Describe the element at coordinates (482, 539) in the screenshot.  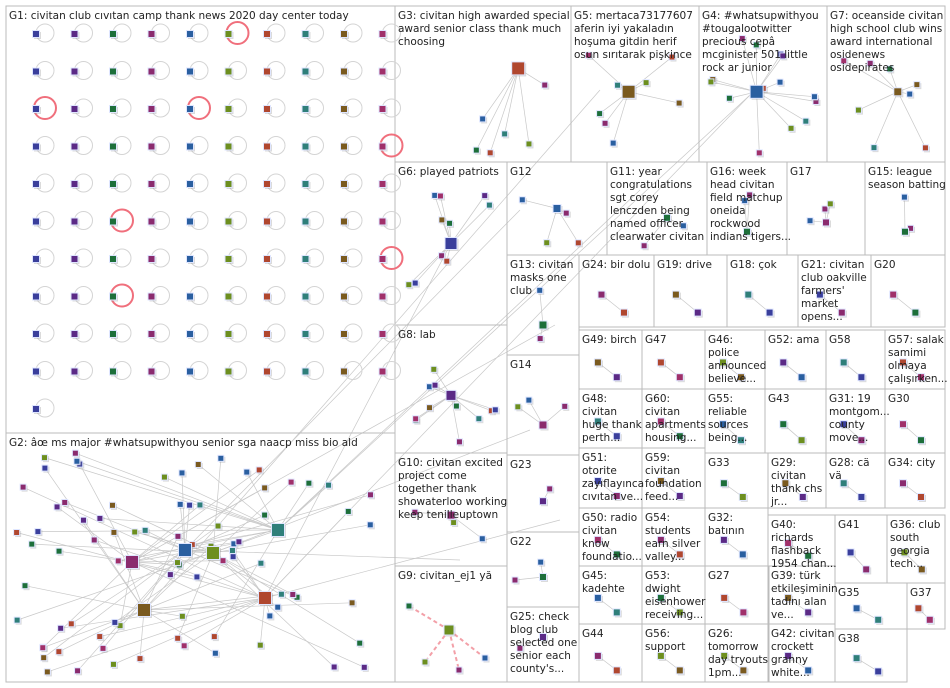
I see `g10-node` at that location.